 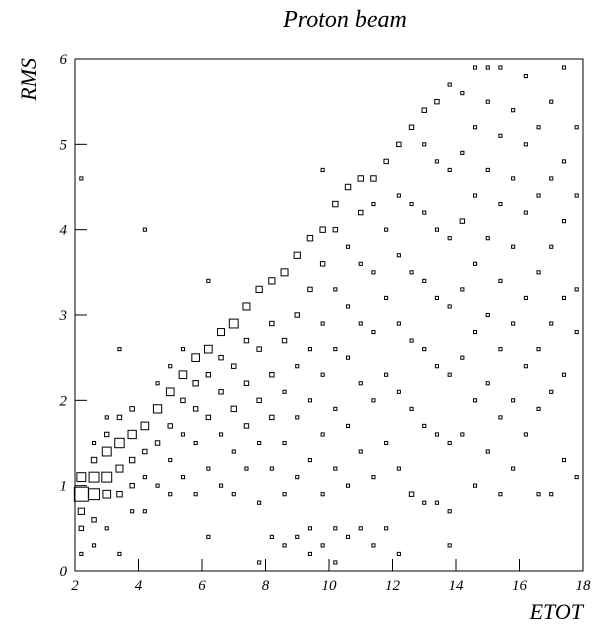 I want to click on x-tick-label: 18, so click(x=584, y=586).